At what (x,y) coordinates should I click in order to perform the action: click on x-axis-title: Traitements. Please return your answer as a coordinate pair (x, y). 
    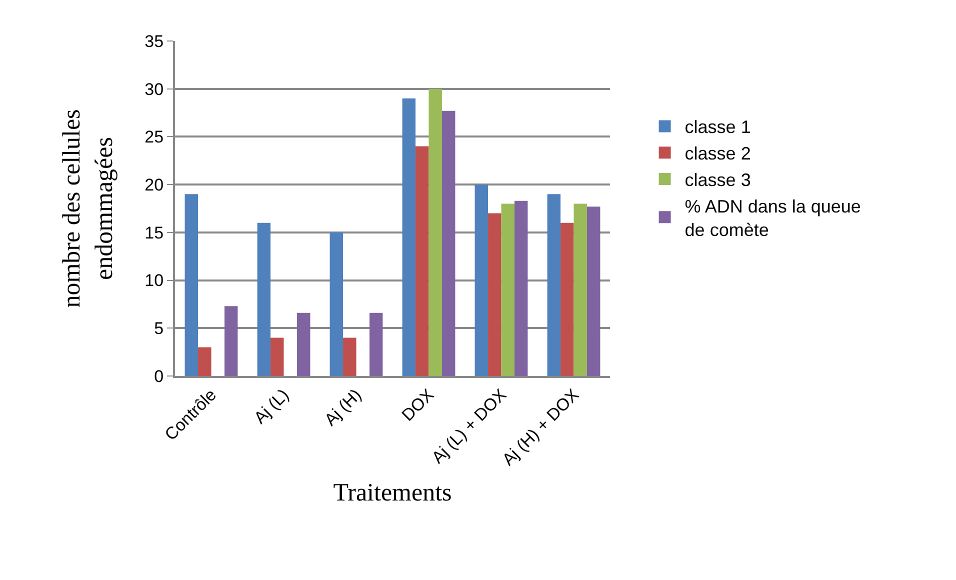
    Looking at the image, I should click on (392, 493).